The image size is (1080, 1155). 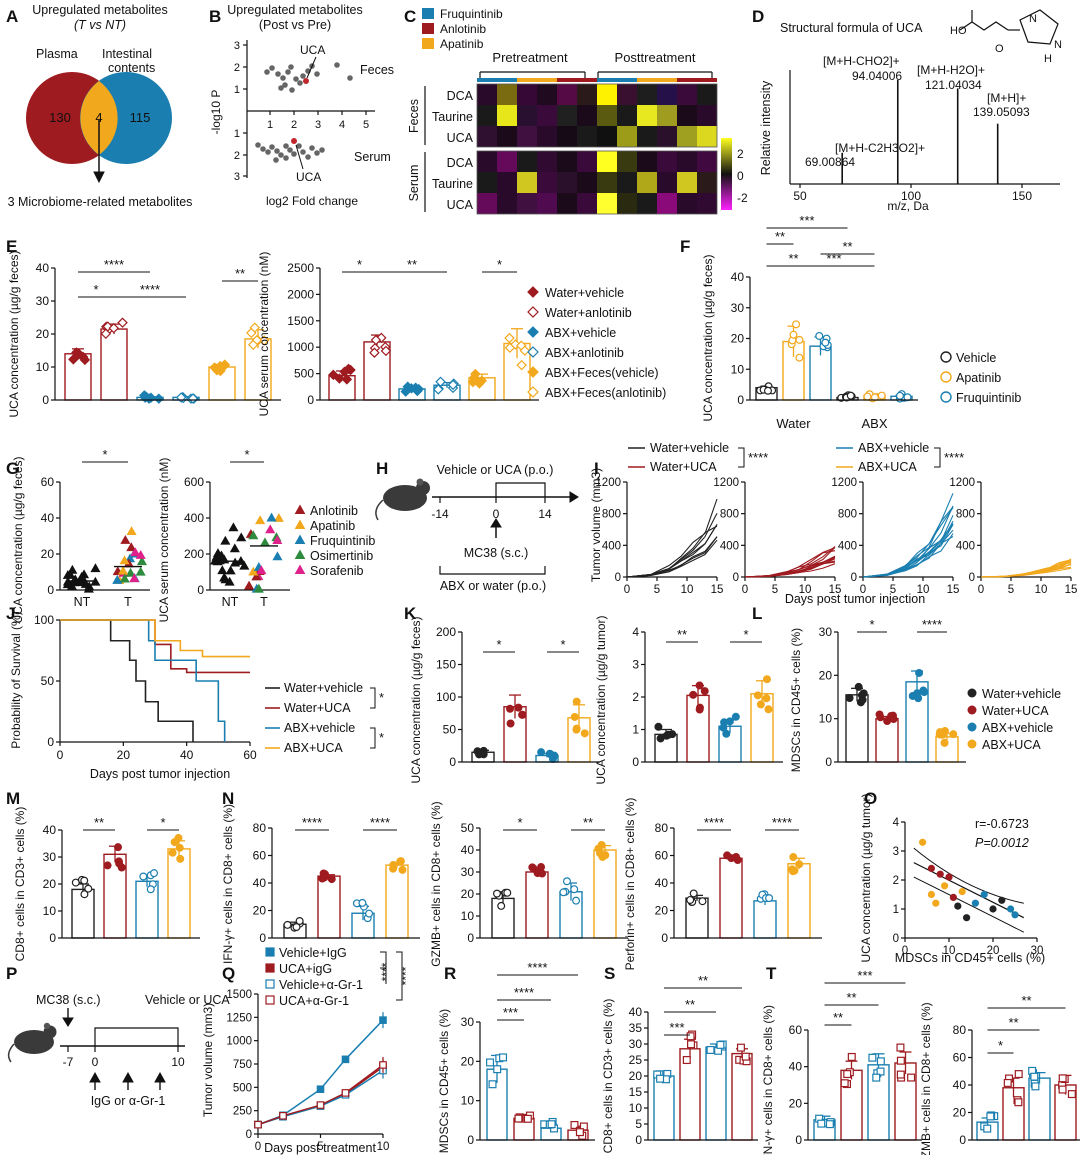 What do you see at coordinates (492, 570) in the screenshot?
I see `timeline-bracket` at bounding box center [492, 570].